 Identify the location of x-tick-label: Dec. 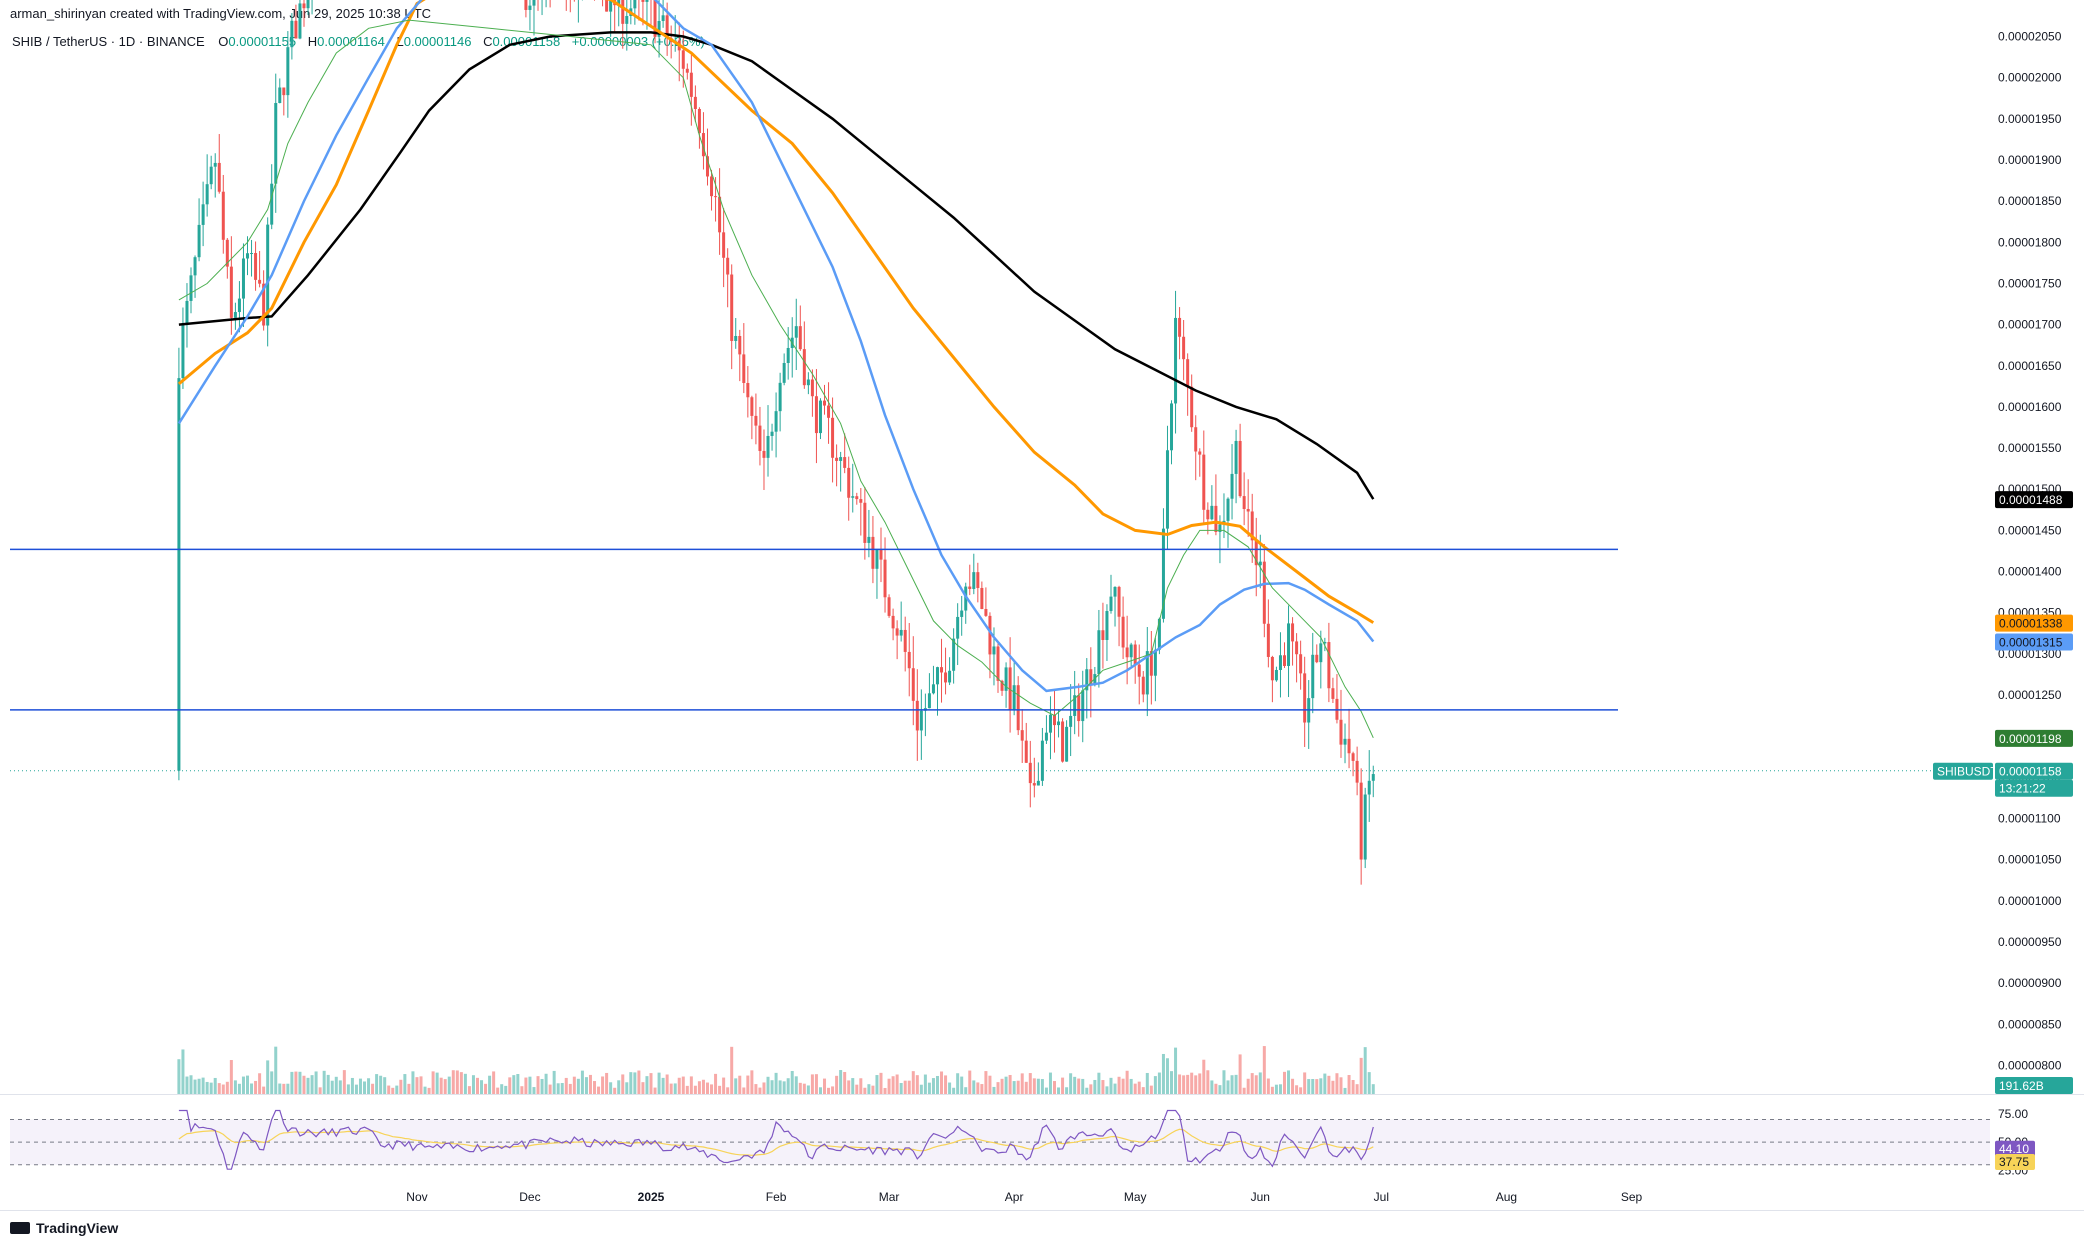
(529, 1197).